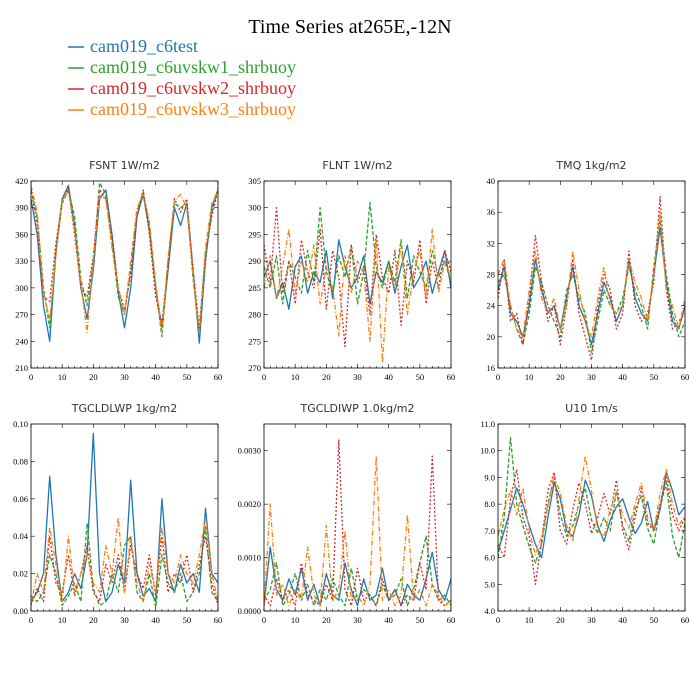  Describe the element at coordinates (20, 461) in the screenshot. I see `y-tick-label: 0.08` at that location.